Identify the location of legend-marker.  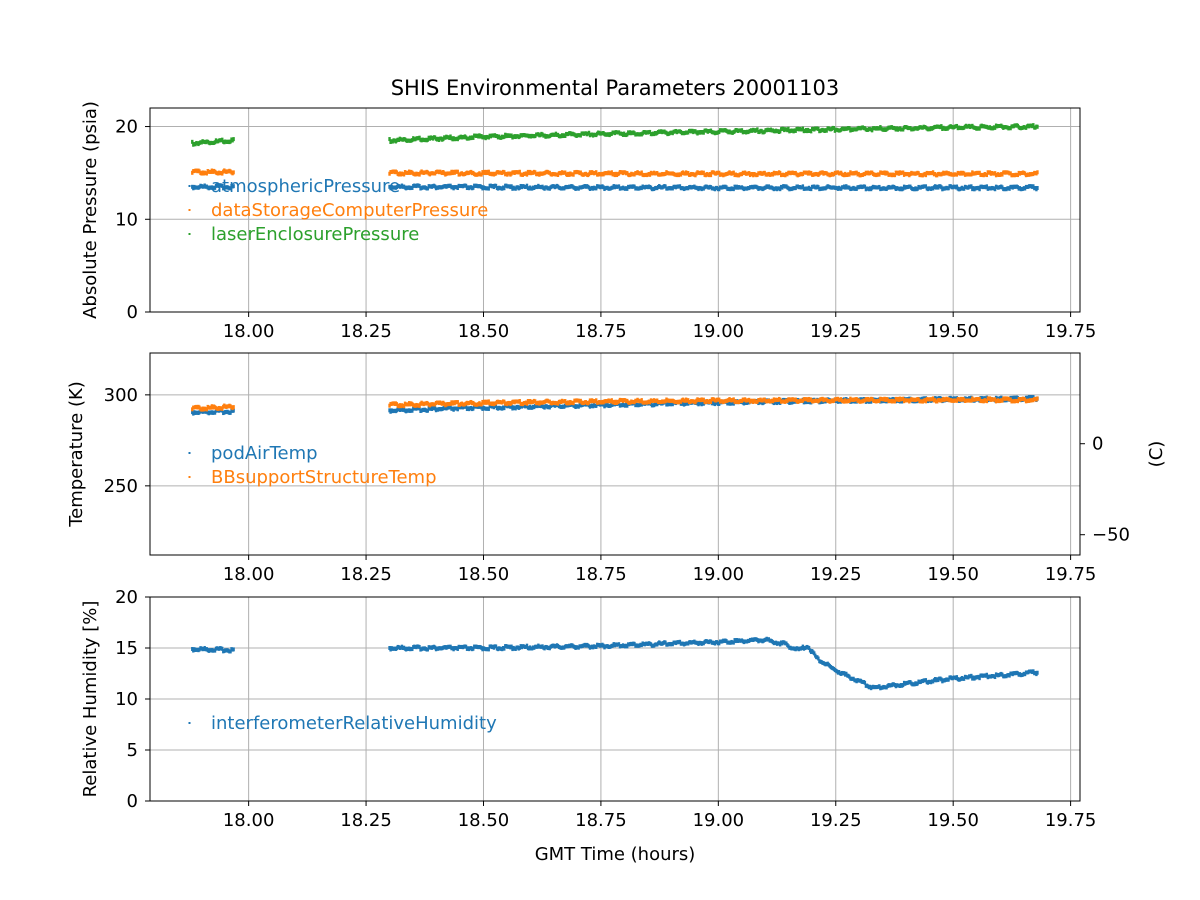
(189, 186).